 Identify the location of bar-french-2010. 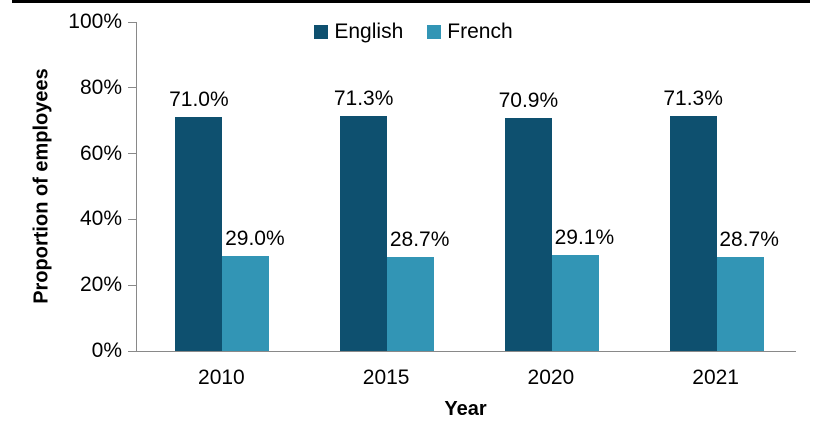
(246, 303).